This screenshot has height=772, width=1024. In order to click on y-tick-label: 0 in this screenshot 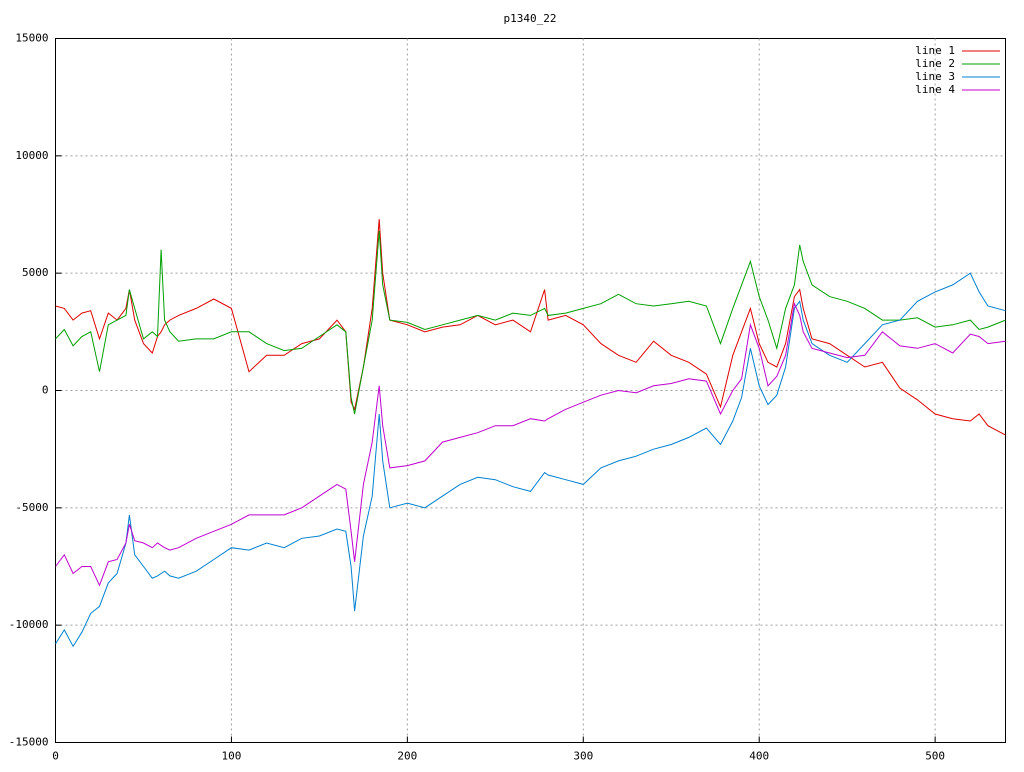, I will do `click(45, 390)`.